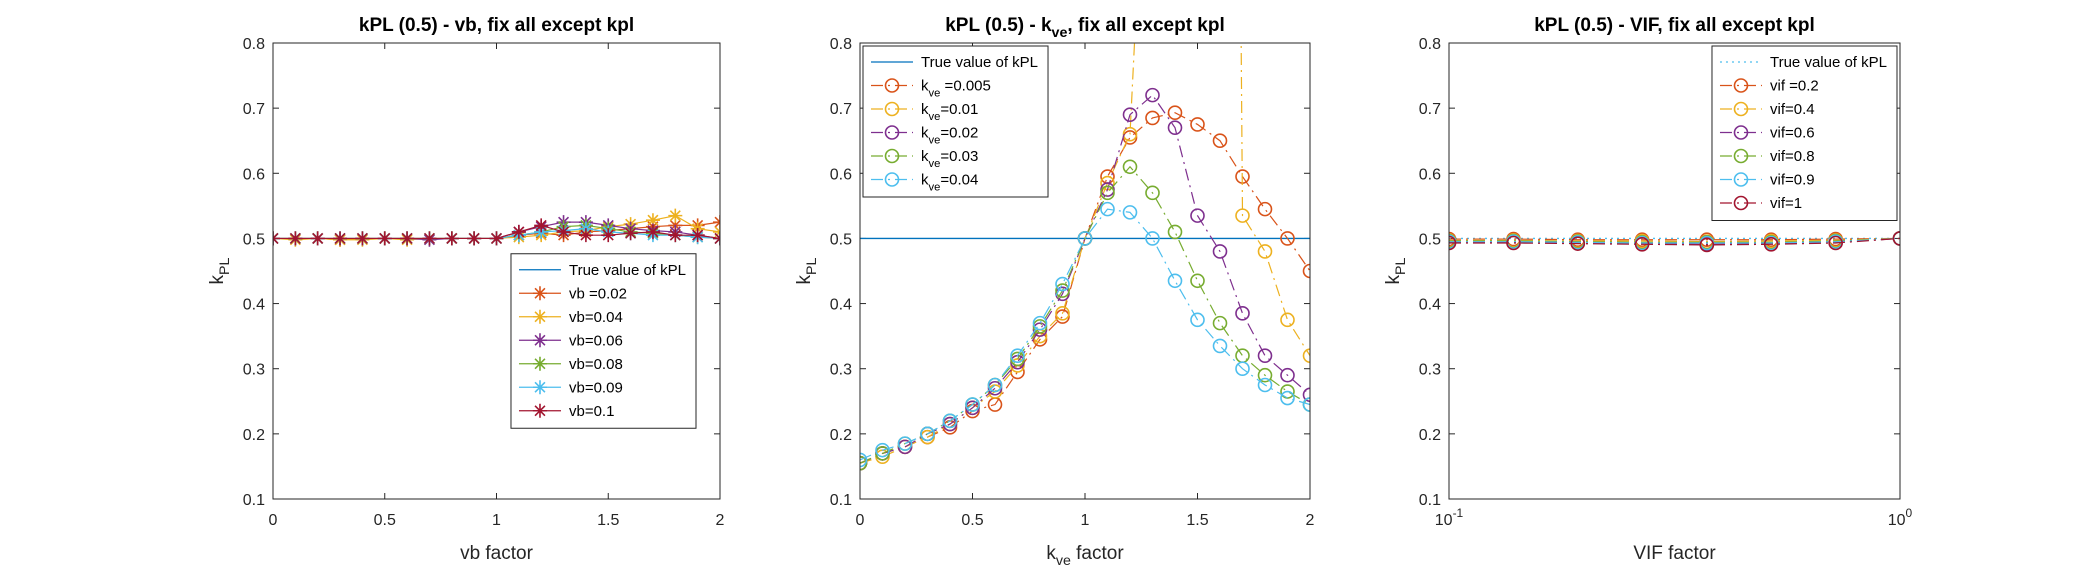 This screenshot has height=570, width=2098. What do you see at coordinates (959, 133) in the screenshot?
I see `text-part: =0.02` at bounding box center [959, 133].